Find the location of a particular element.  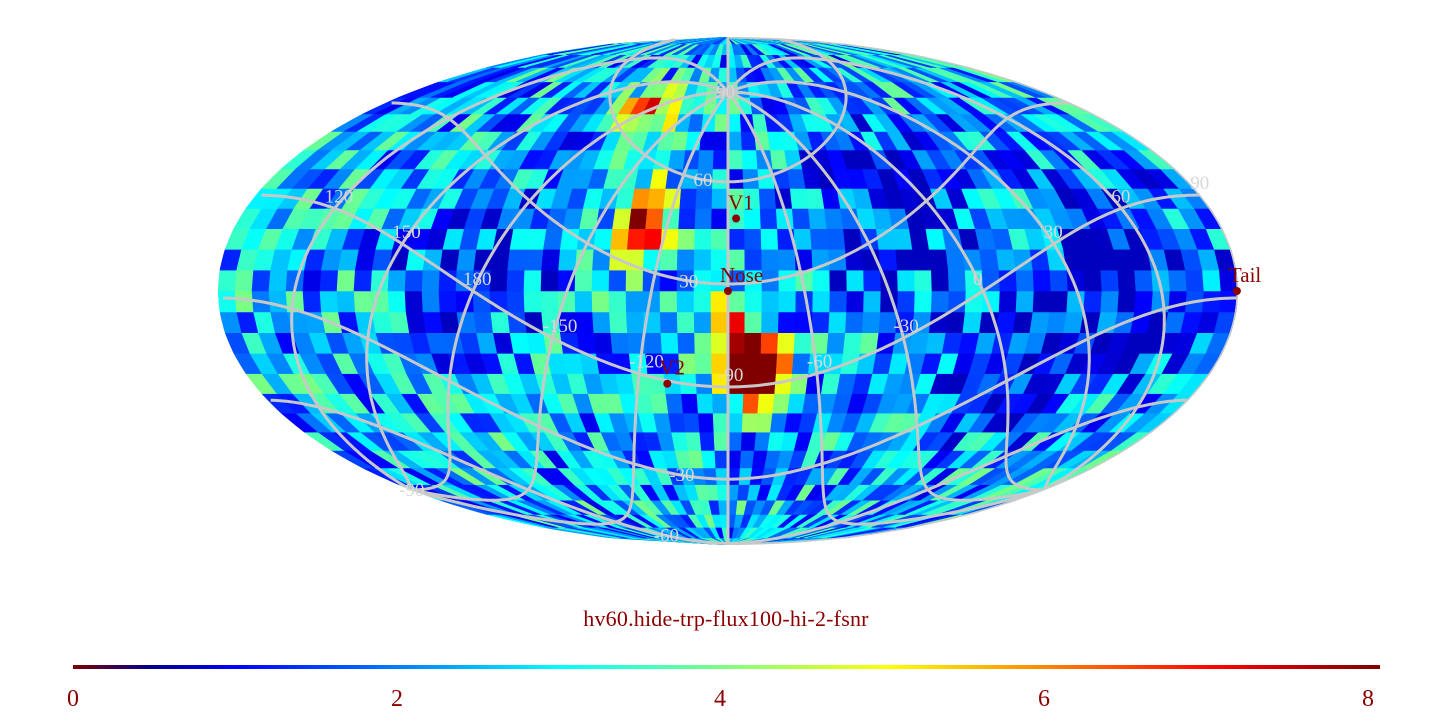

meridian-label: 30 is located at coordinates (1053, 232).